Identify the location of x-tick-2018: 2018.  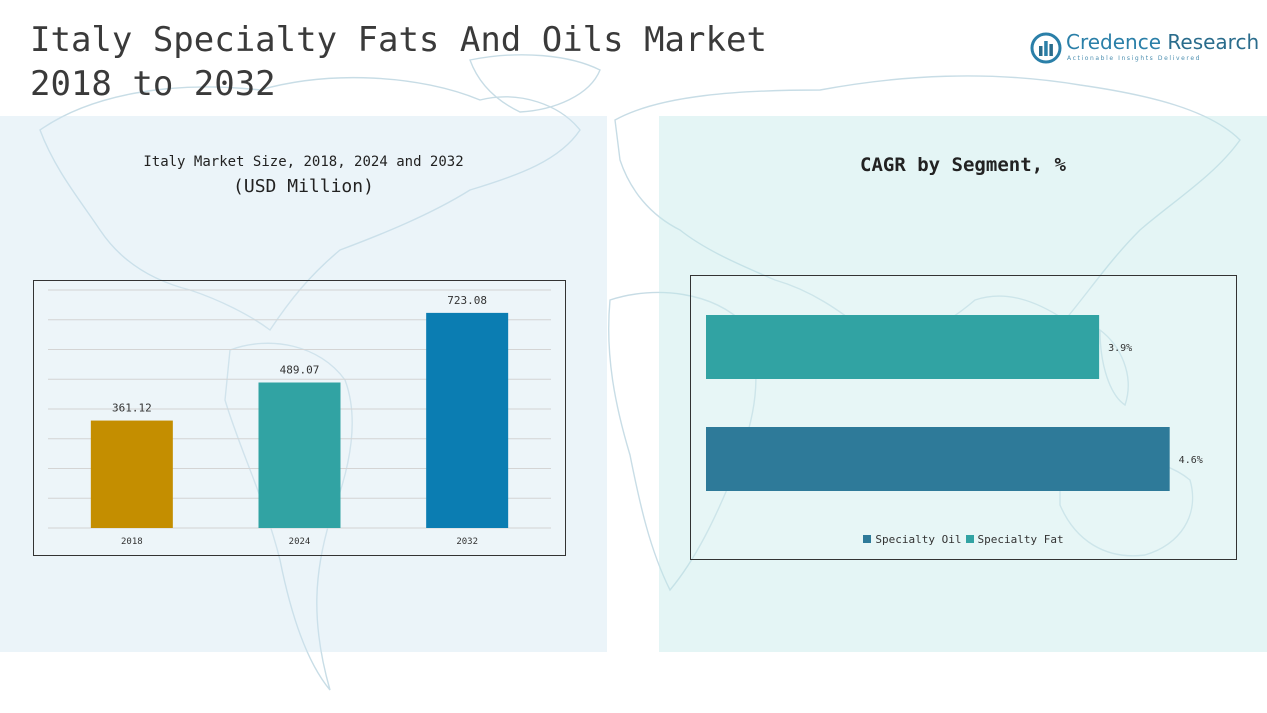
(132, 542).